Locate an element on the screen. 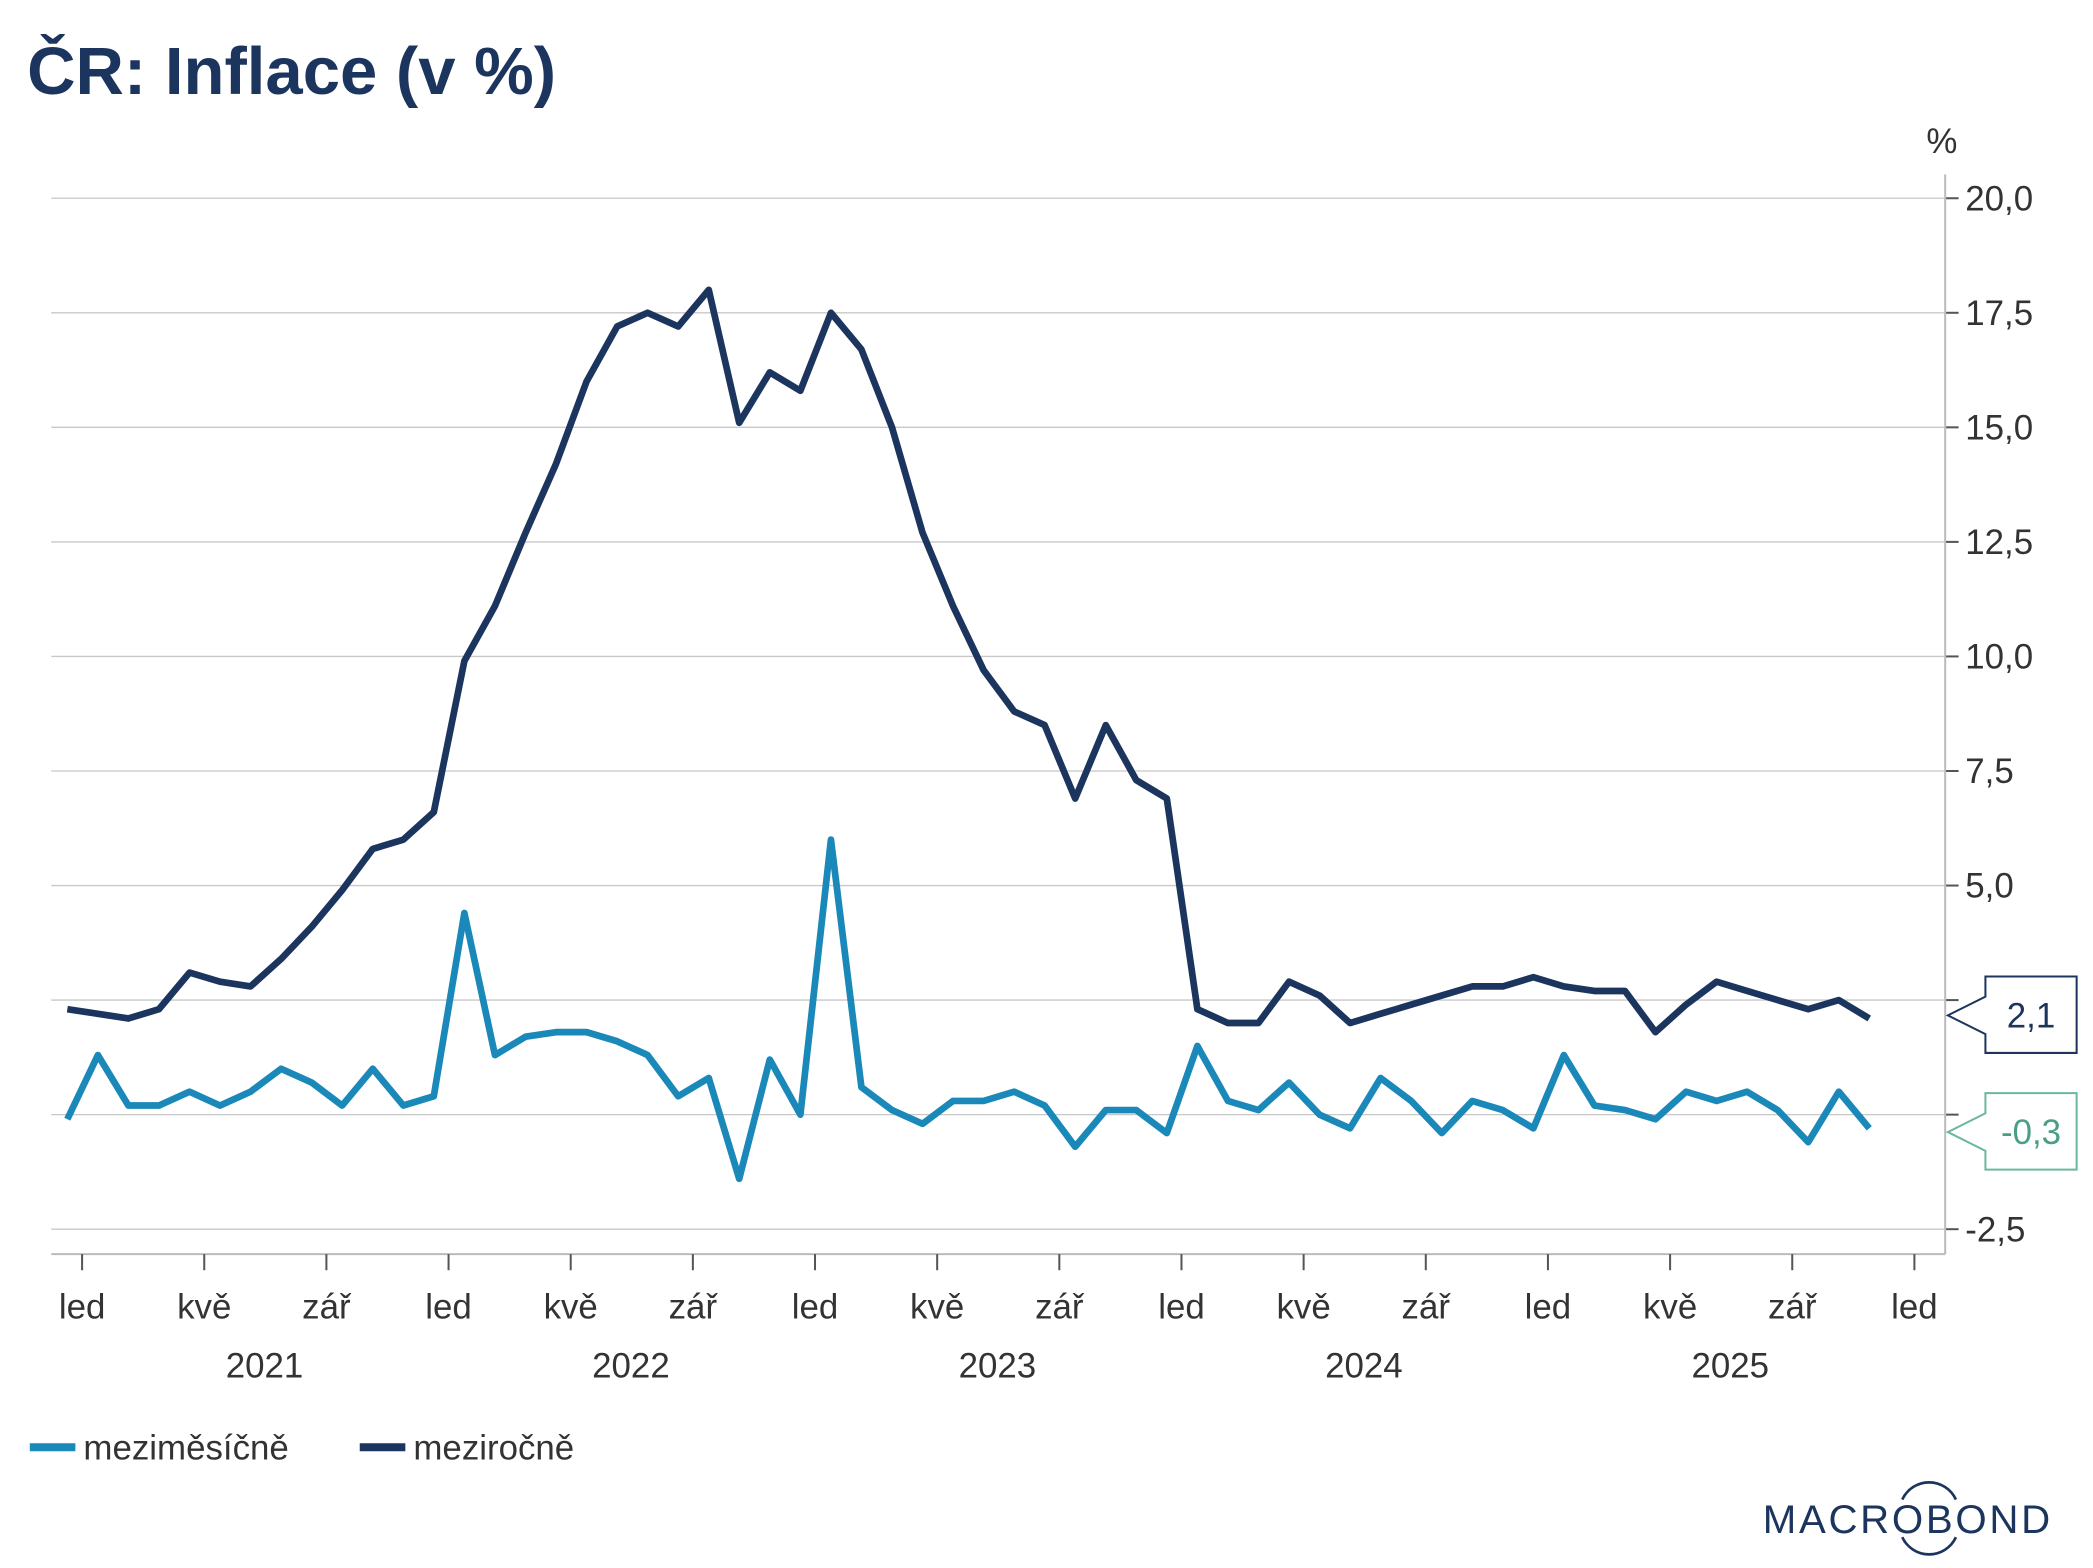  y-tick-label: 12,5 is located at coordinates (1999, 542).